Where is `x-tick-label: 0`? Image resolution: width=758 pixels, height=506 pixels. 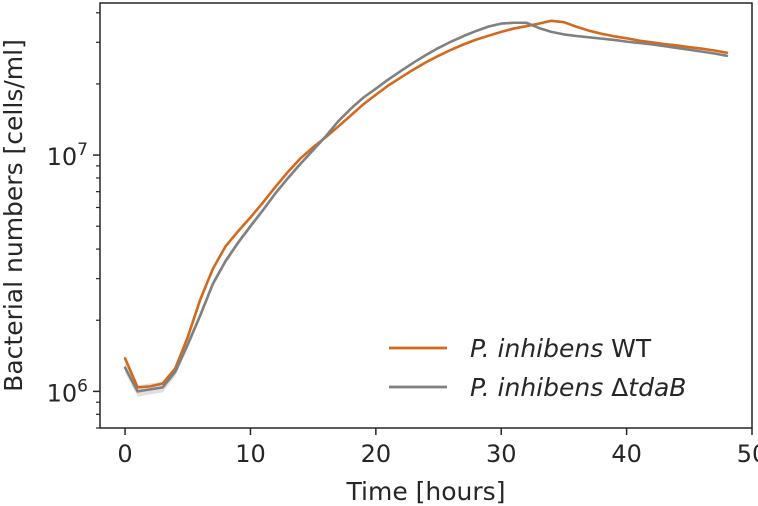
x-tick-label: 0 is located at coordinates (124, 454).